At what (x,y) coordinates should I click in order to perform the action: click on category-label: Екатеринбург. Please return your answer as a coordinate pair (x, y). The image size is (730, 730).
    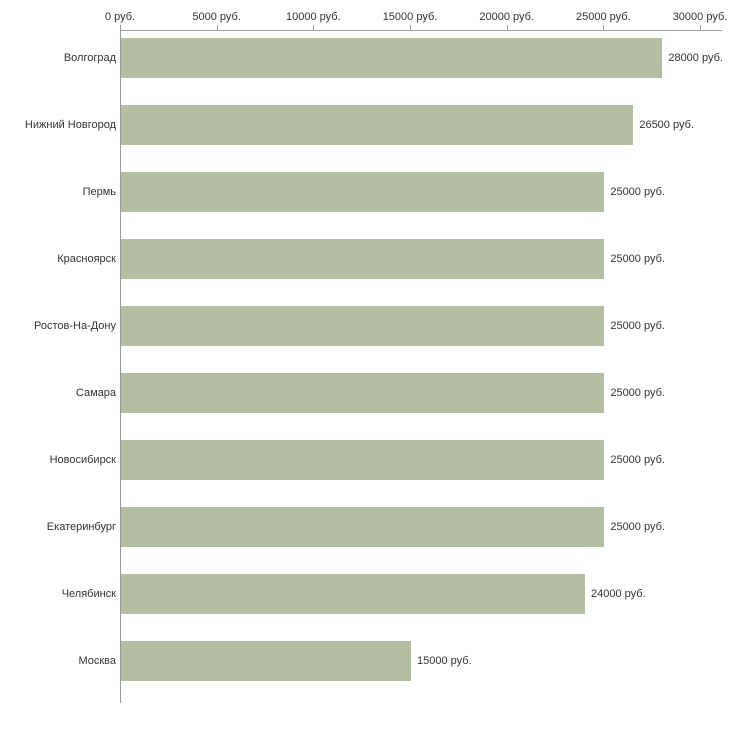
    Looking at the image, I should click on (81, 527).